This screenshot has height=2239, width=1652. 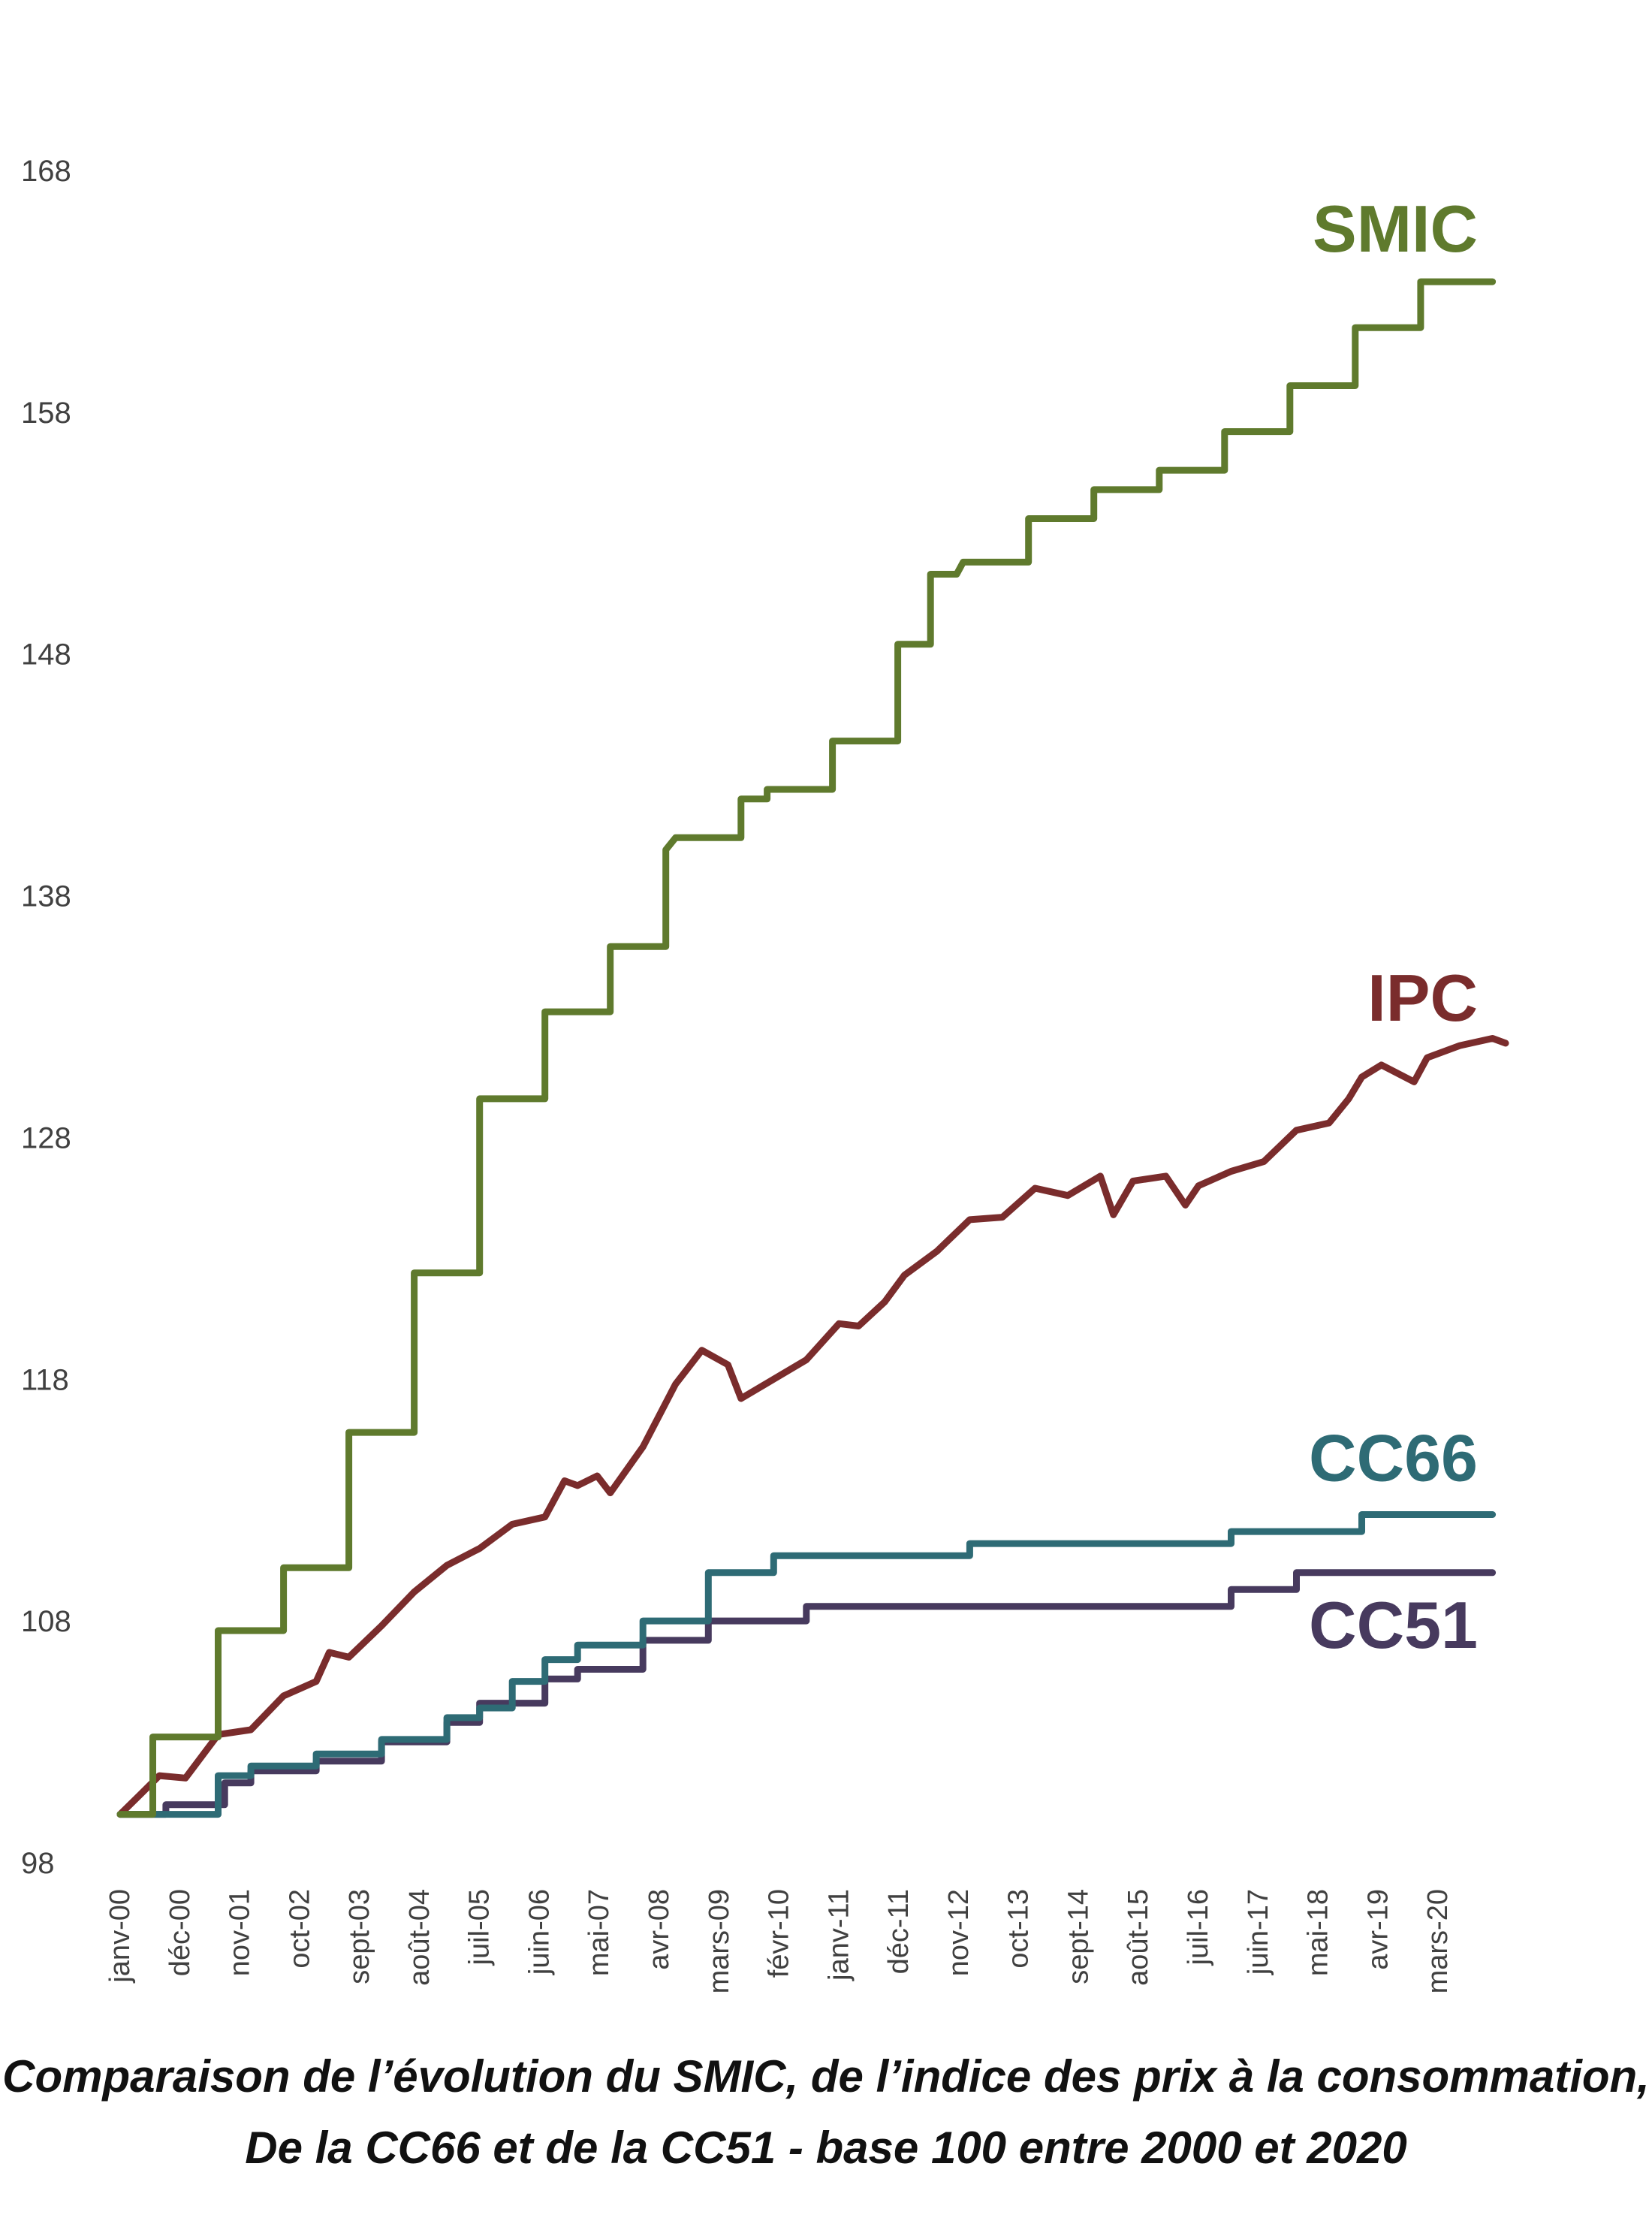 What do you see at coordinates (359, 1936) in the screenshot?
I see `x-tick-label: sept-03` at bounding box center [359, 1936].